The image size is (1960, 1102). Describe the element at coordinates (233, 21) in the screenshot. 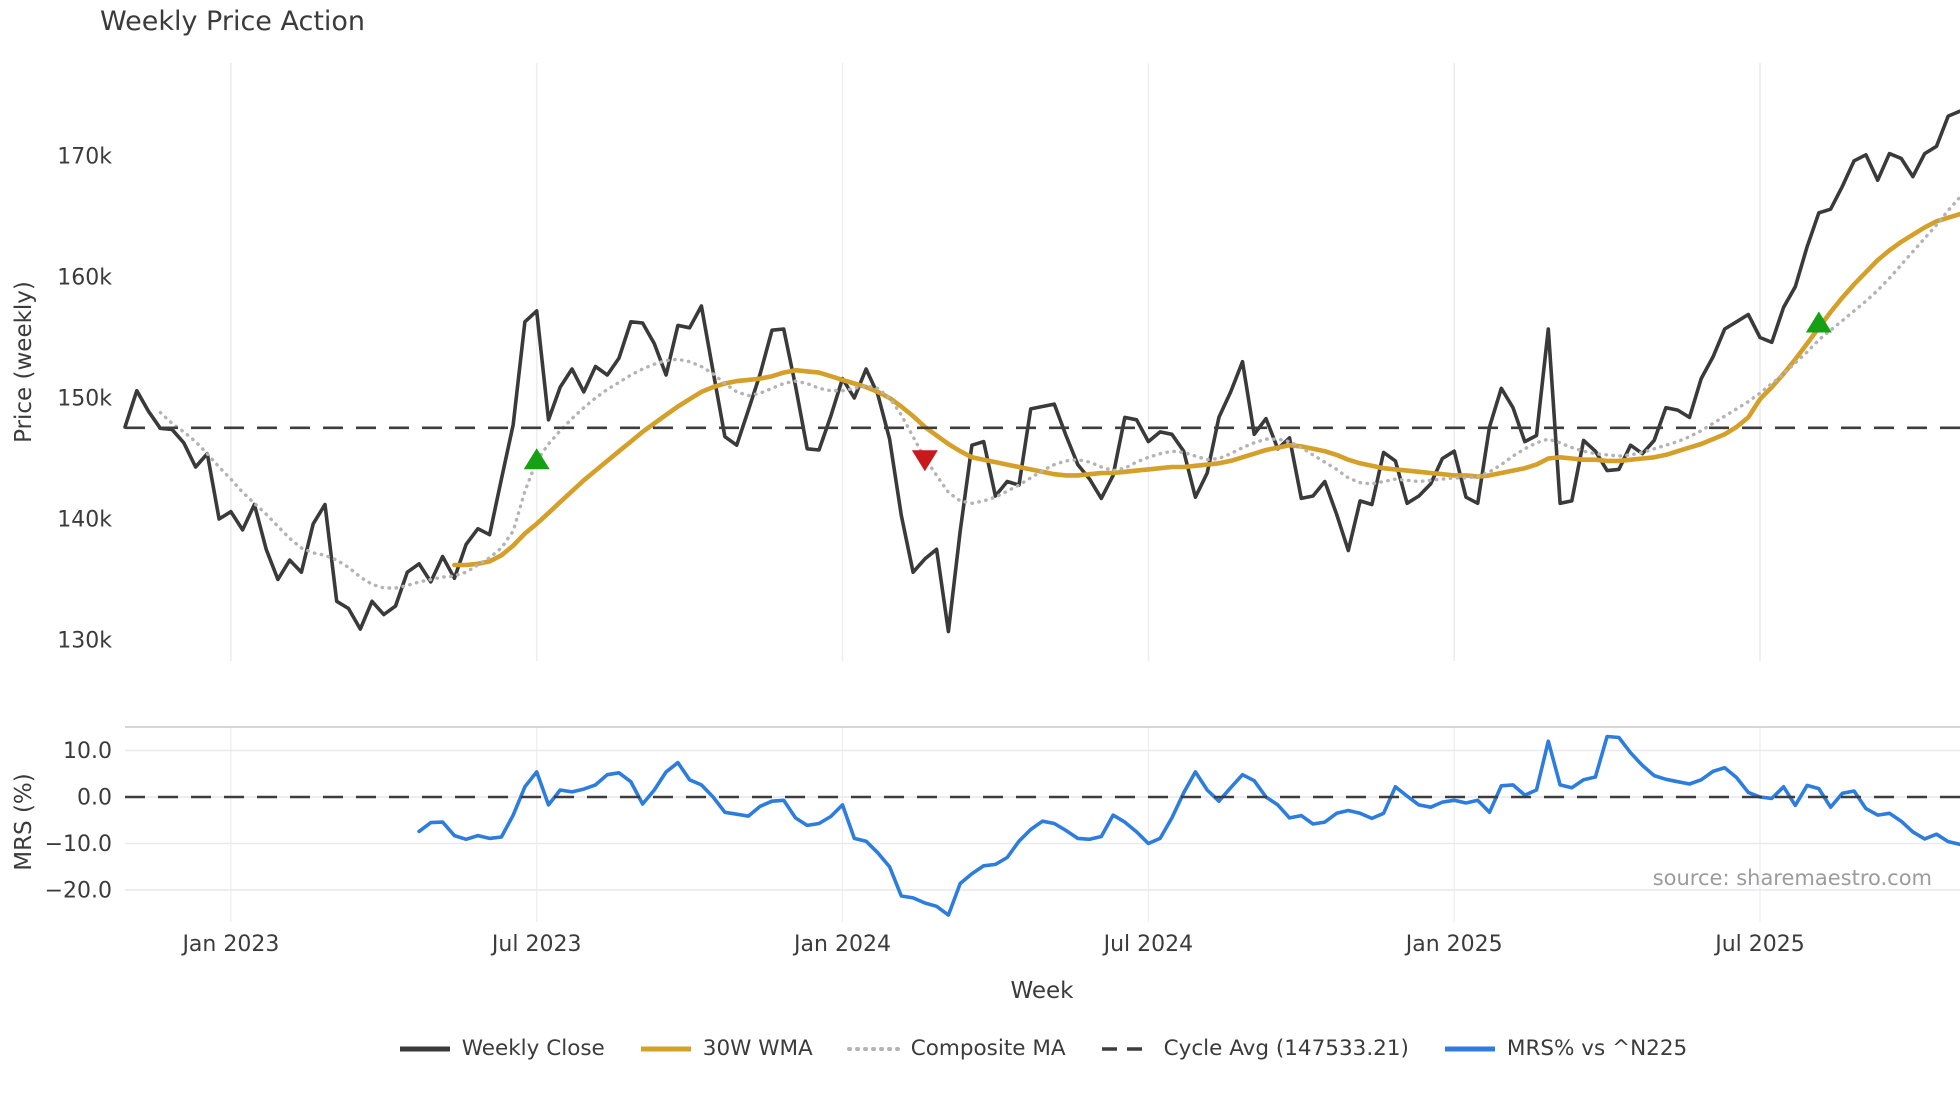

I see `page-title: Weekly Price Action` at that location.